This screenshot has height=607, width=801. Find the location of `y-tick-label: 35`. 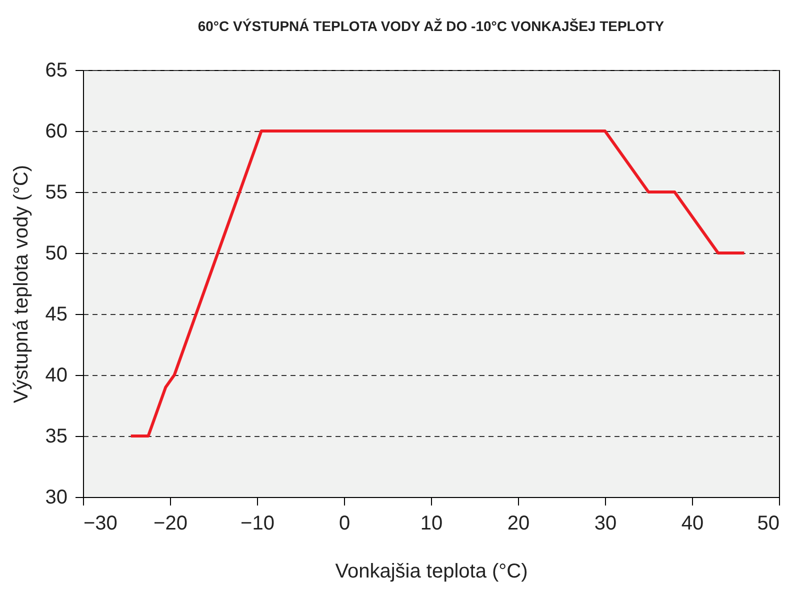

y-tick-label: 35 is located at coordinates (56, 437).